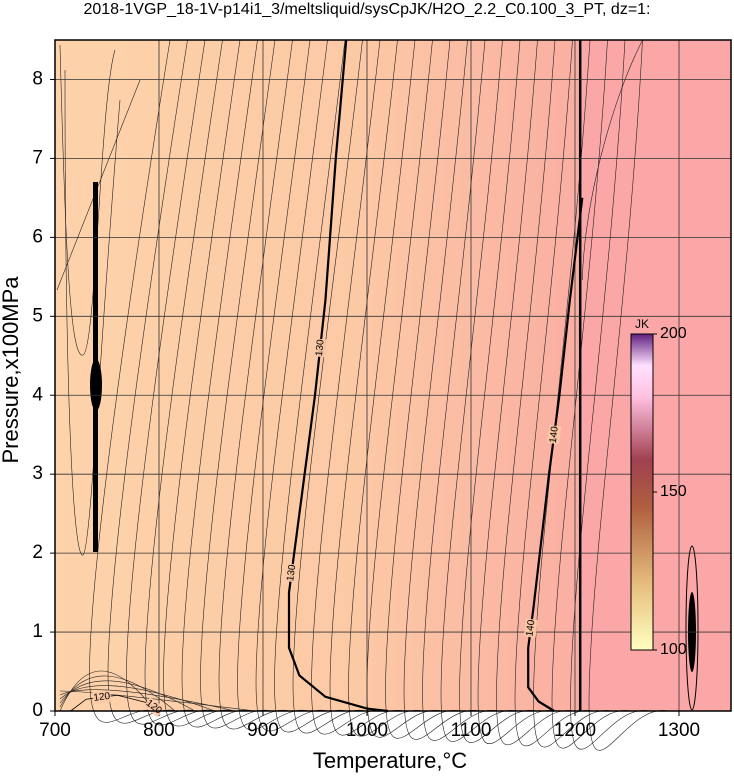 This screenshot has width=734, height=776. What do you see at coordinates (555, 454) in the screenshot?
I see `contour-line` at bounding box center [555, 454].